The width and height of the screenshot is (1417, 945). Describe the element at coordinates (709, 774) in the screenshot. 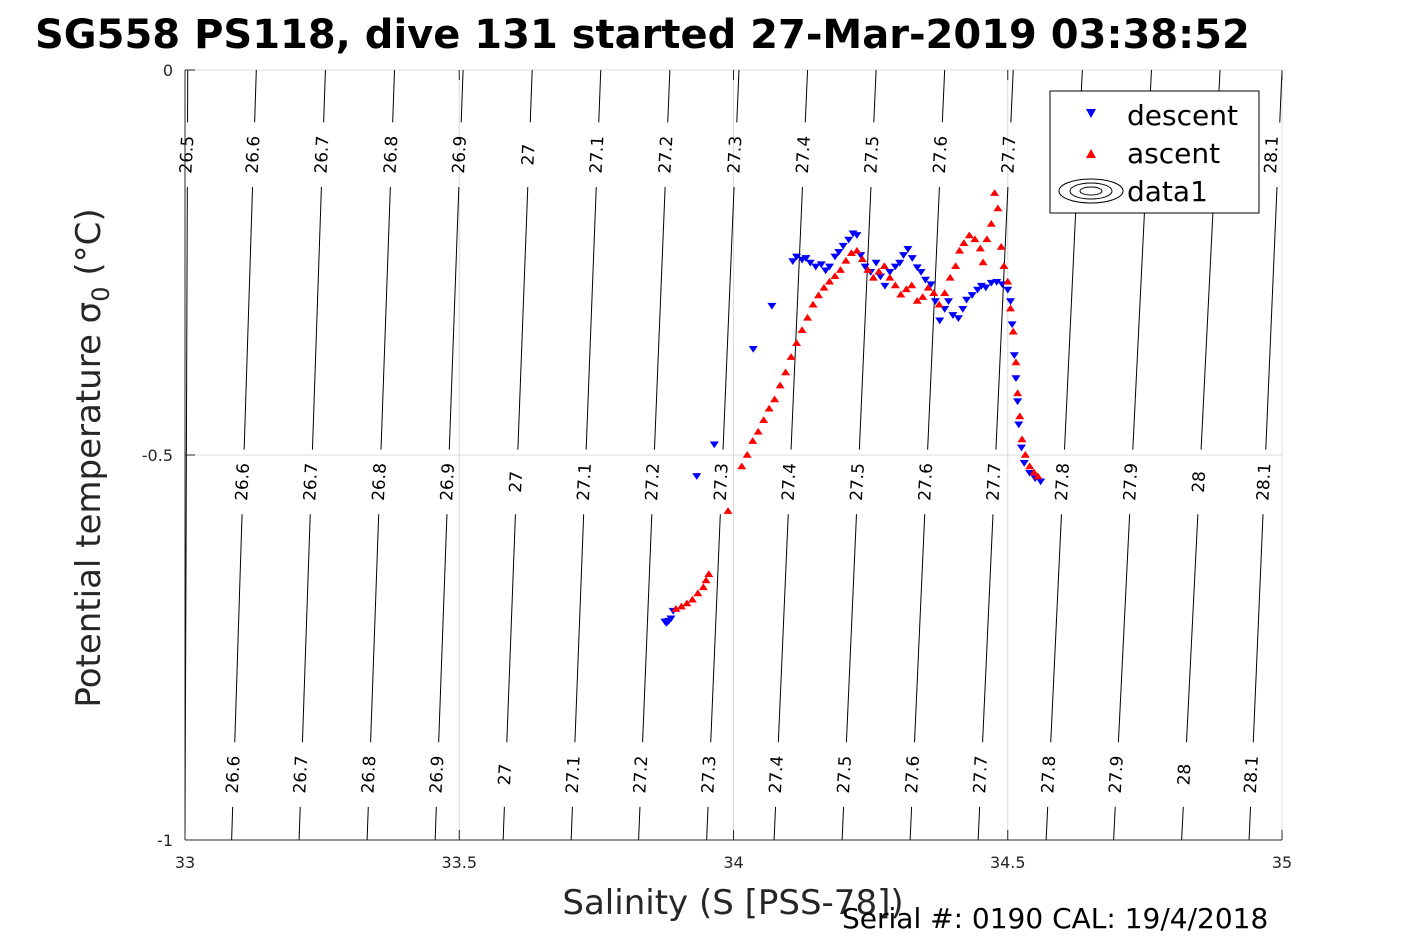

I see `density-contour-label: 27.3` at that location.